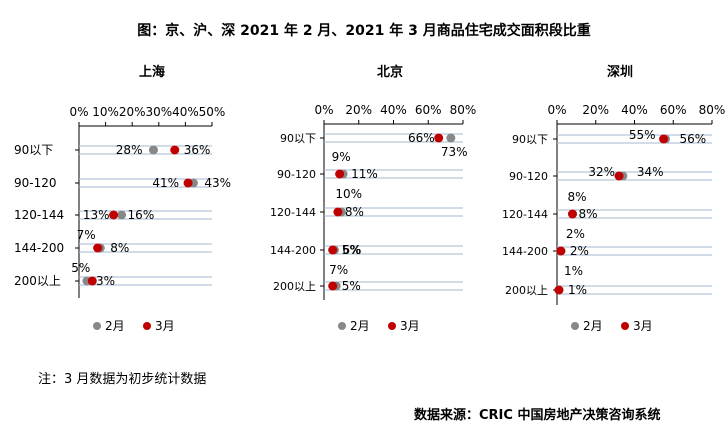  I want to click on data-label-feb: 11%, so click(364, 174).